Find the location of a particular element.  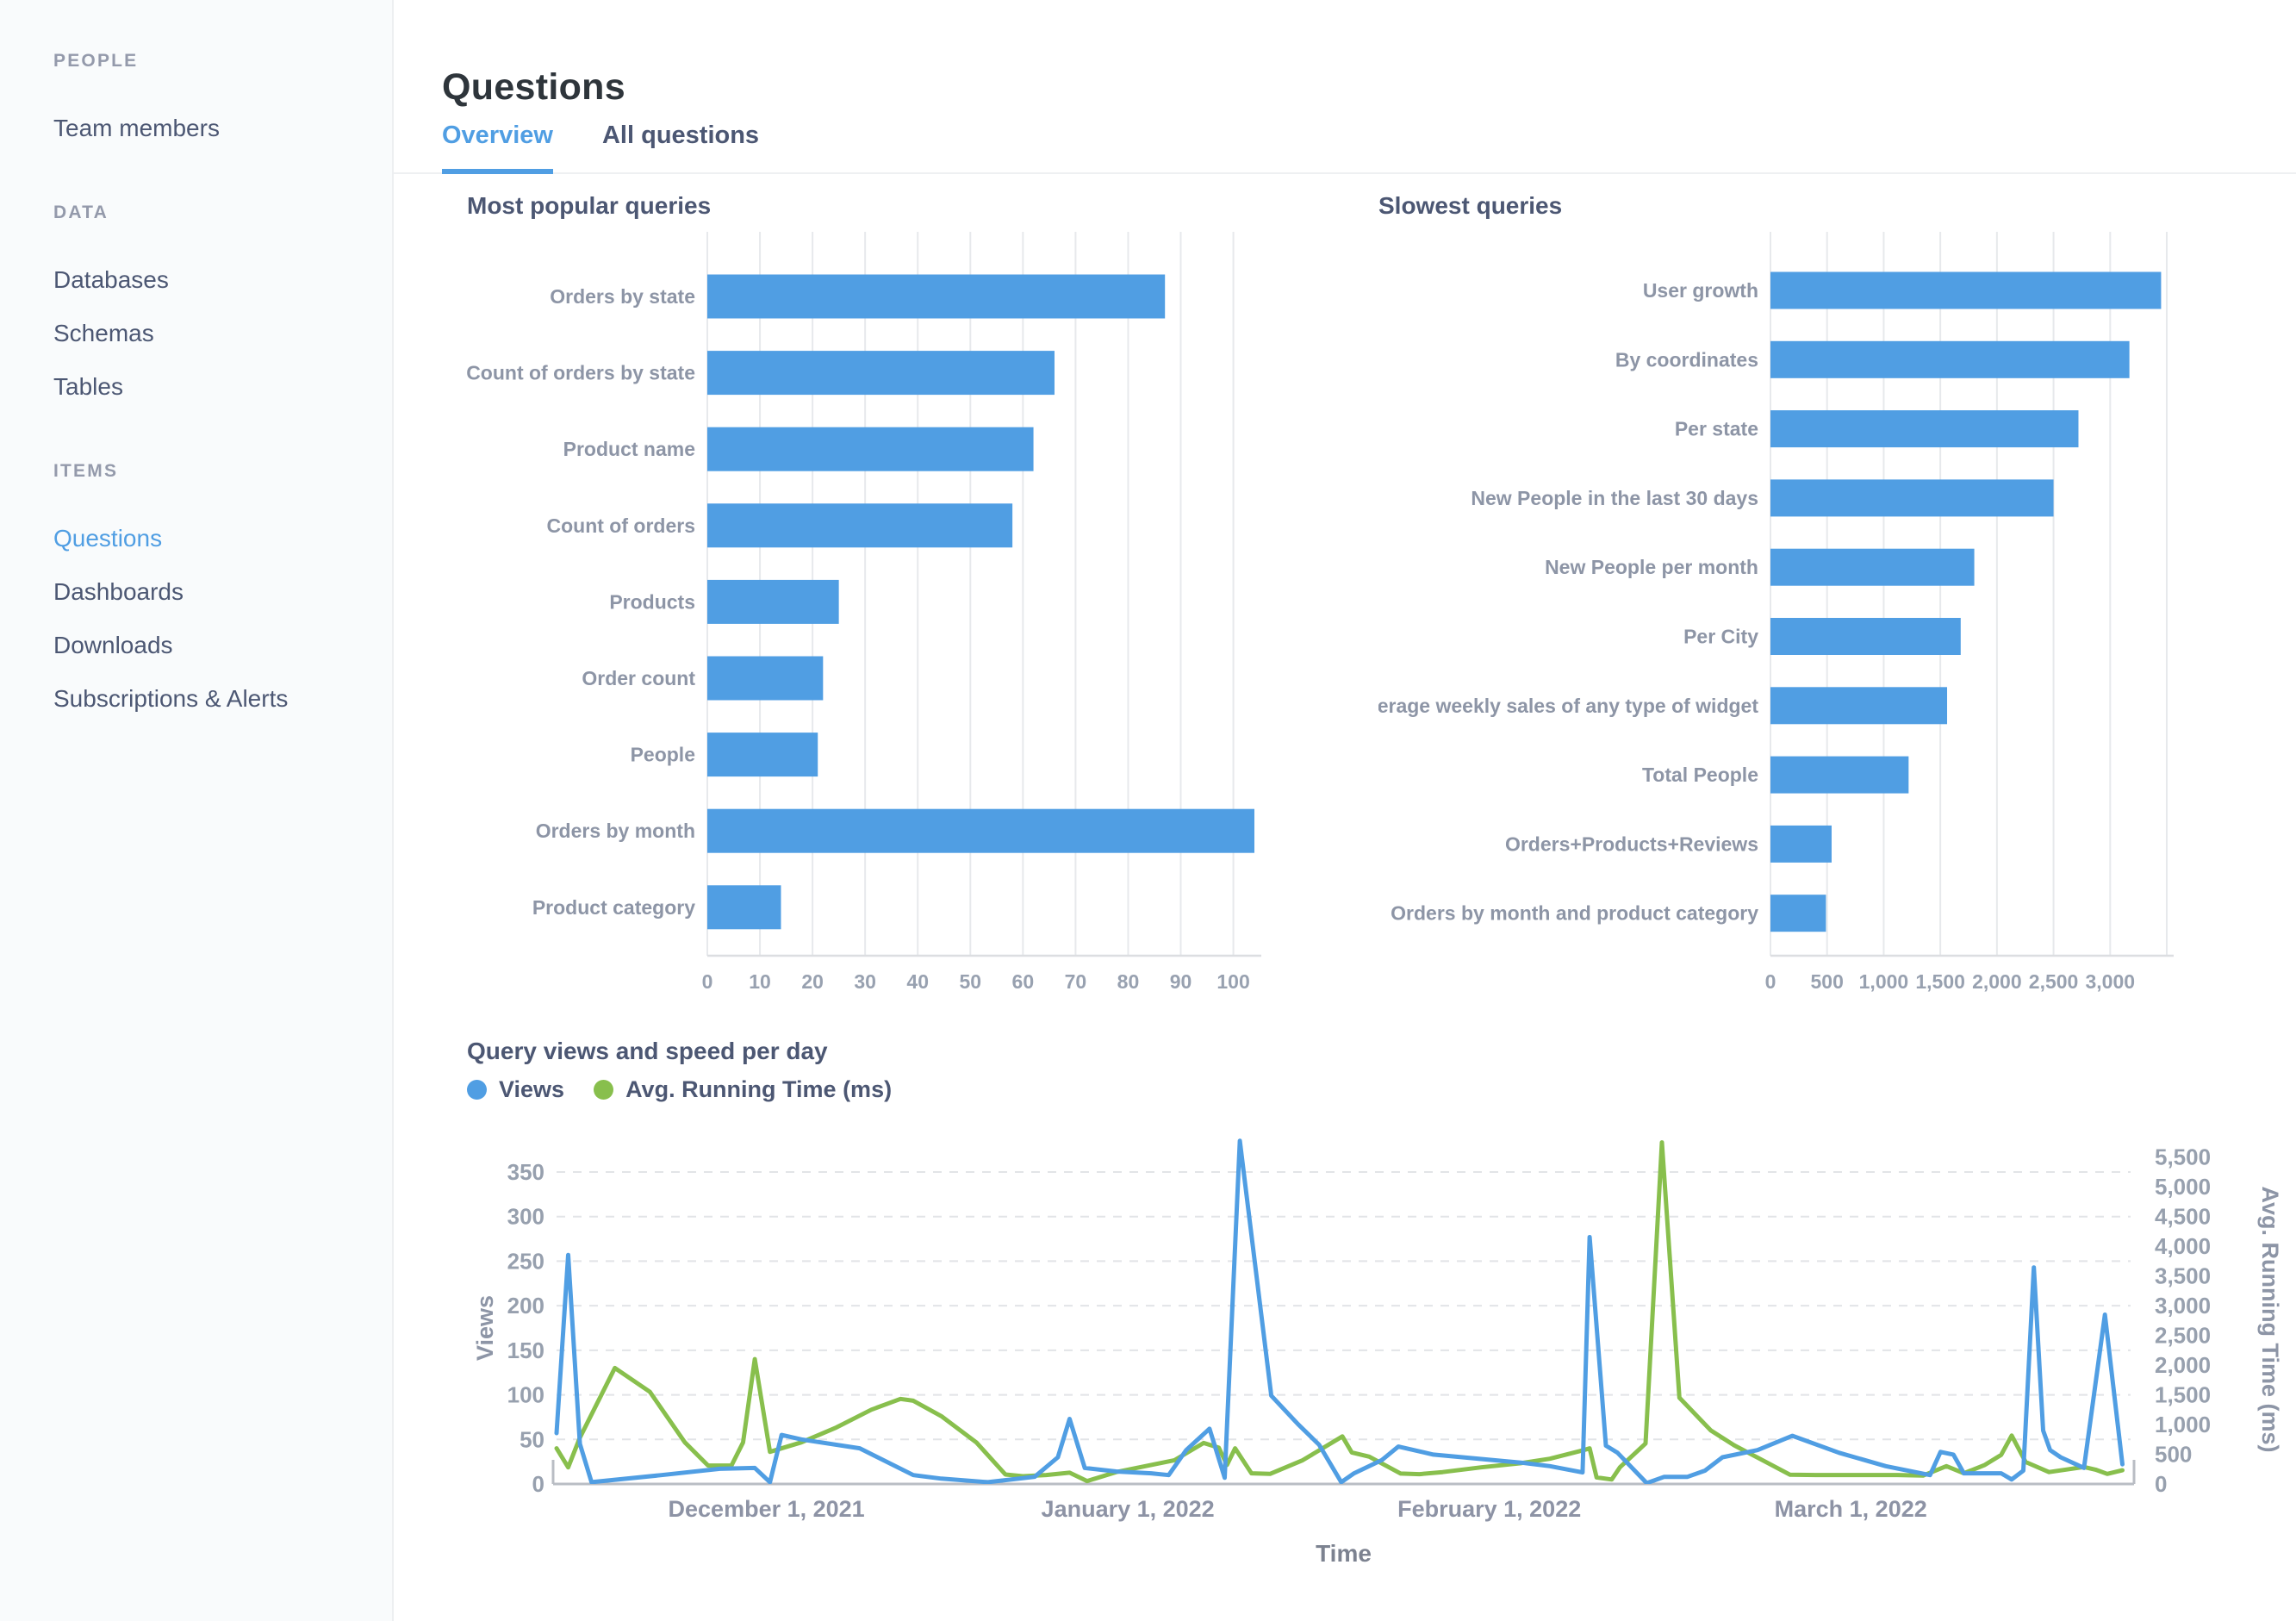

sidebar-item-questions: Questions is located at coordinates (108, 538).